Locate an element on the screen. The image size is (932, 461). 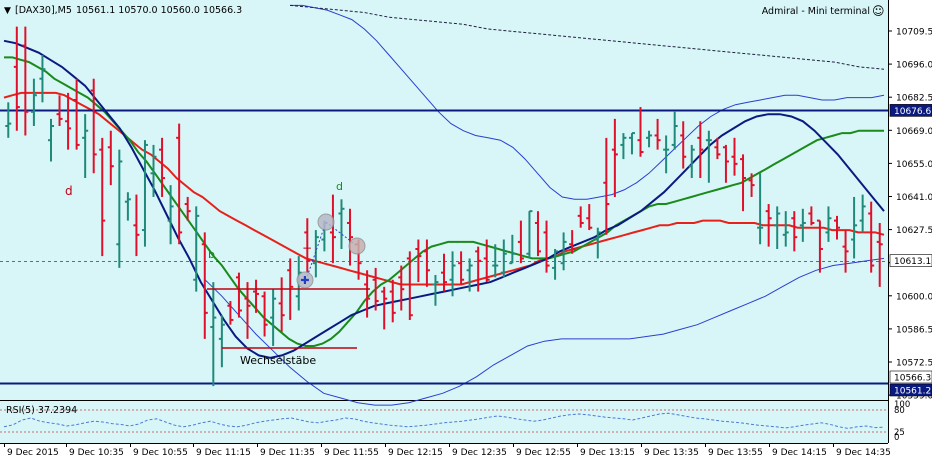
ma-long-dashed-line is located at coordinates (587, 37).